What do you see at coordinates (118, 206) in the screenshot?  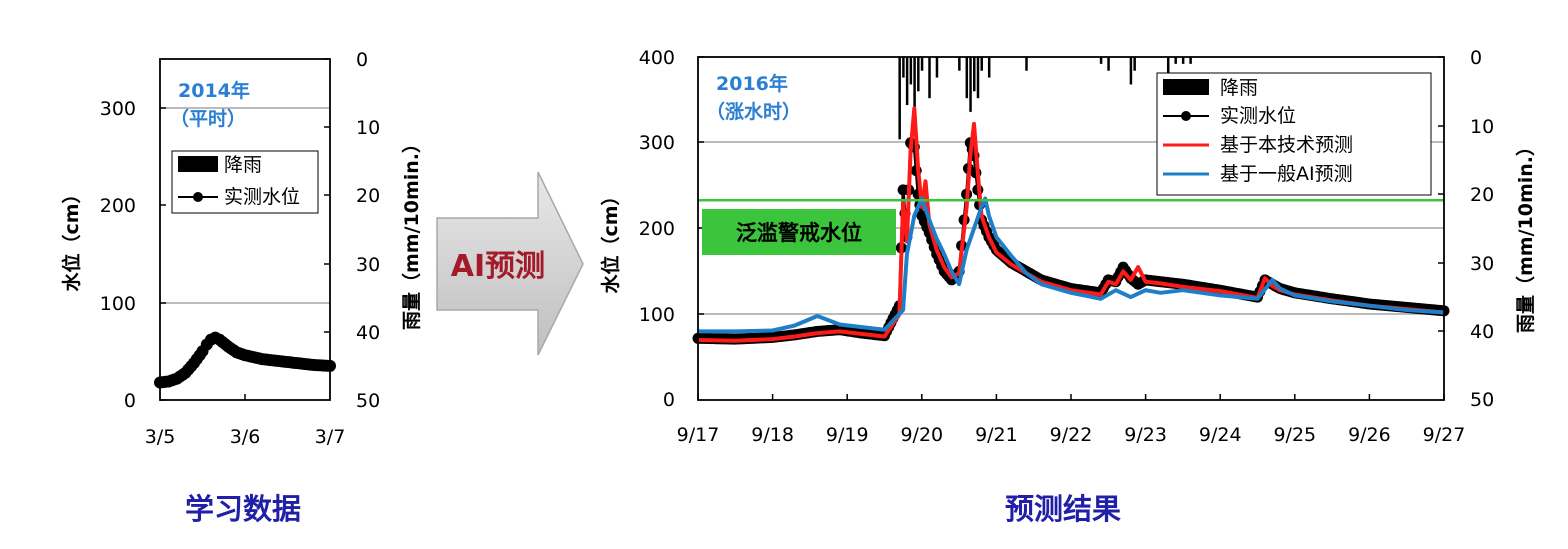 I see `left-ytick-label: 200` at bounding box center [118, 206].